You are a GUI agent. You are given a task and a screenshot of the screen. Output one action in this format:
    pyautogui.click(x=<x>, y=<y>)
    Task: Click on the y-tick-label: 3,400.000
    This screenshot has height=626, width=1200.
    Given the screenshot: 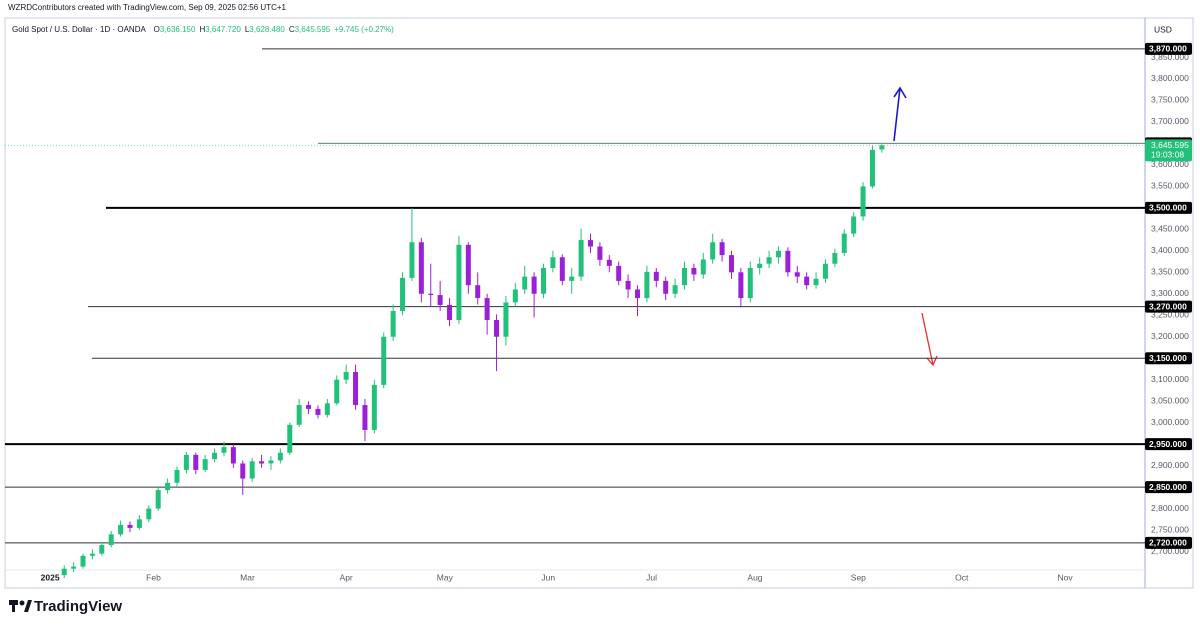 What is the action you would take?
    pyautogui.click(x=1170, y=250)
    